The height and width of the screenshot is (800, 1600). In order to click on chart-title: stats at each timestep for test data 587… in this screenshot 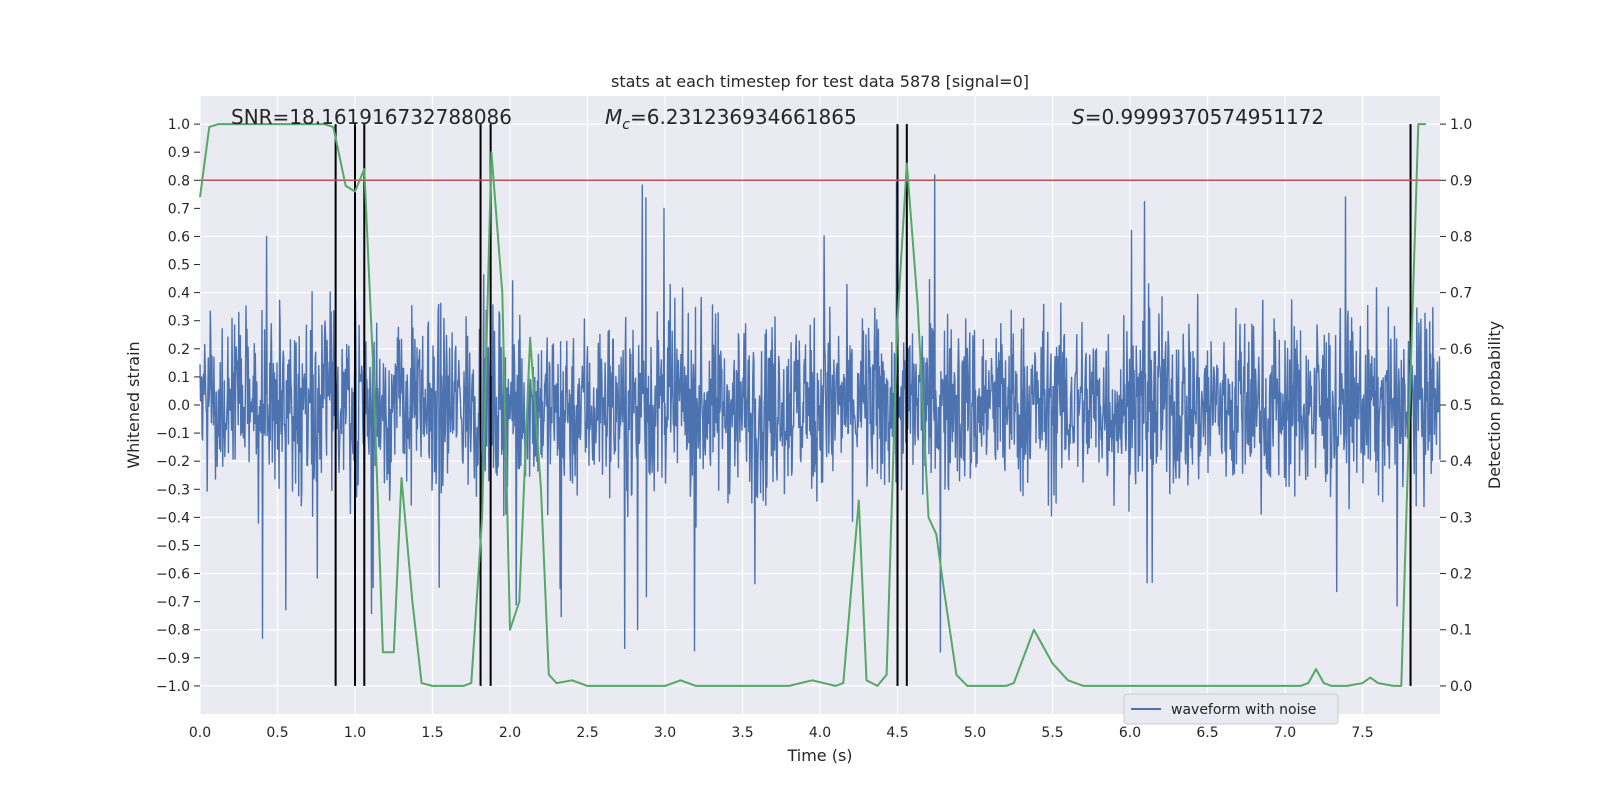, I will do `click(820, 81)`.